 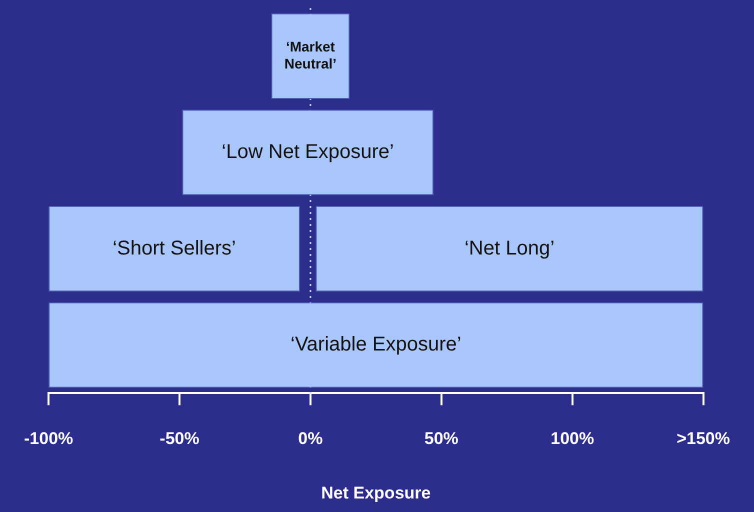 I want to click on x-tick-label: 50%, so click(x=441, y=438).